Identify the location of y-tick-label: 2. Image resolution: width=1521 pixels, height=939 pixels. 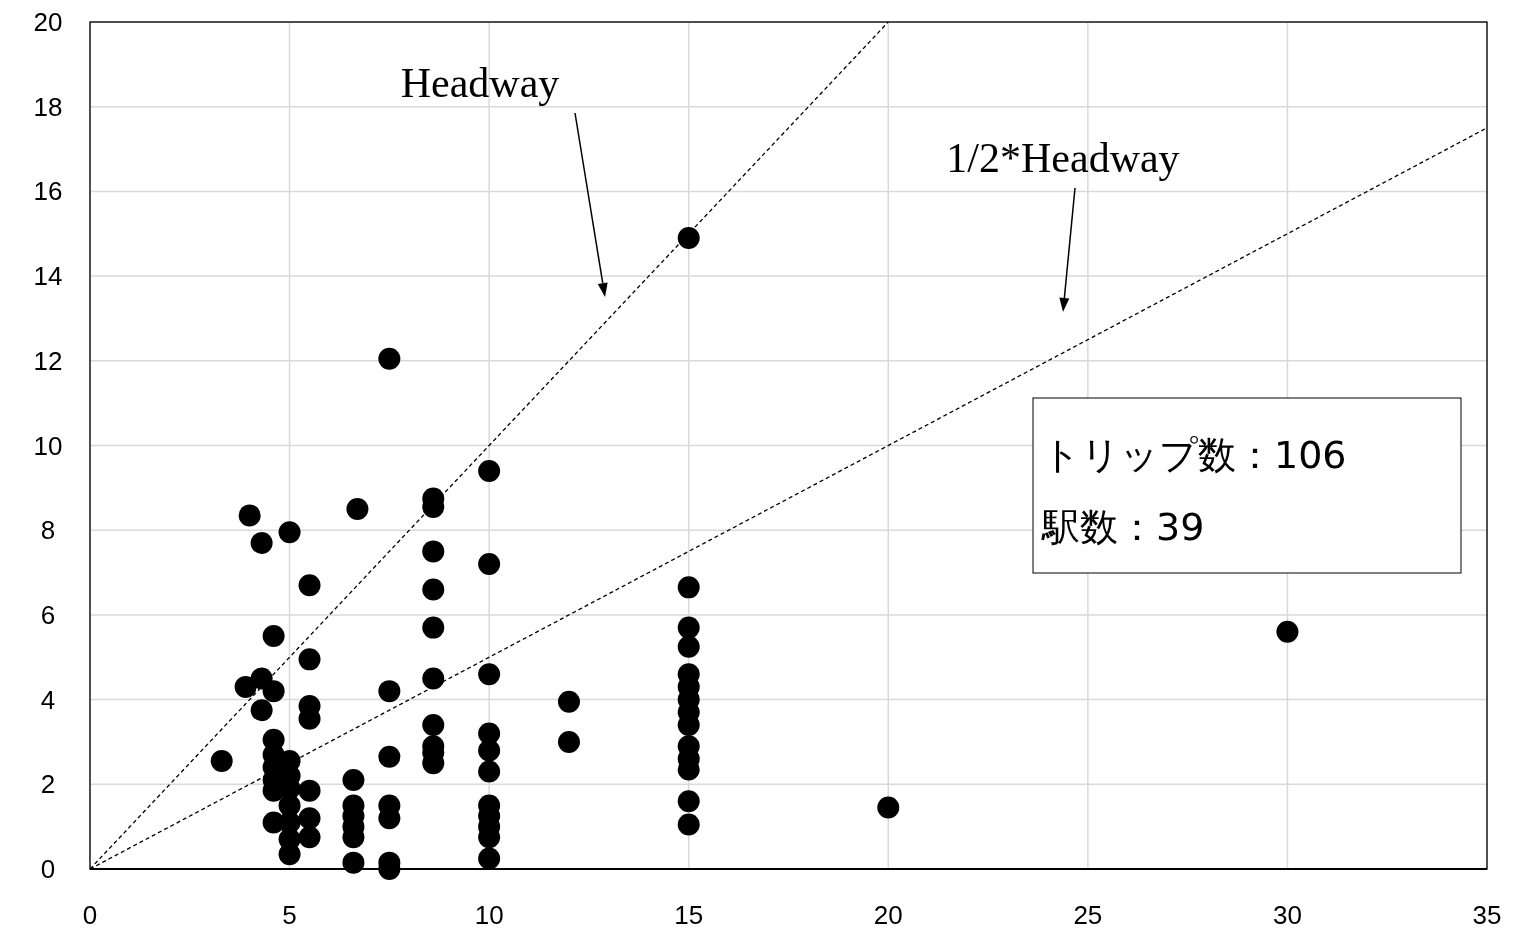
(48, 784).